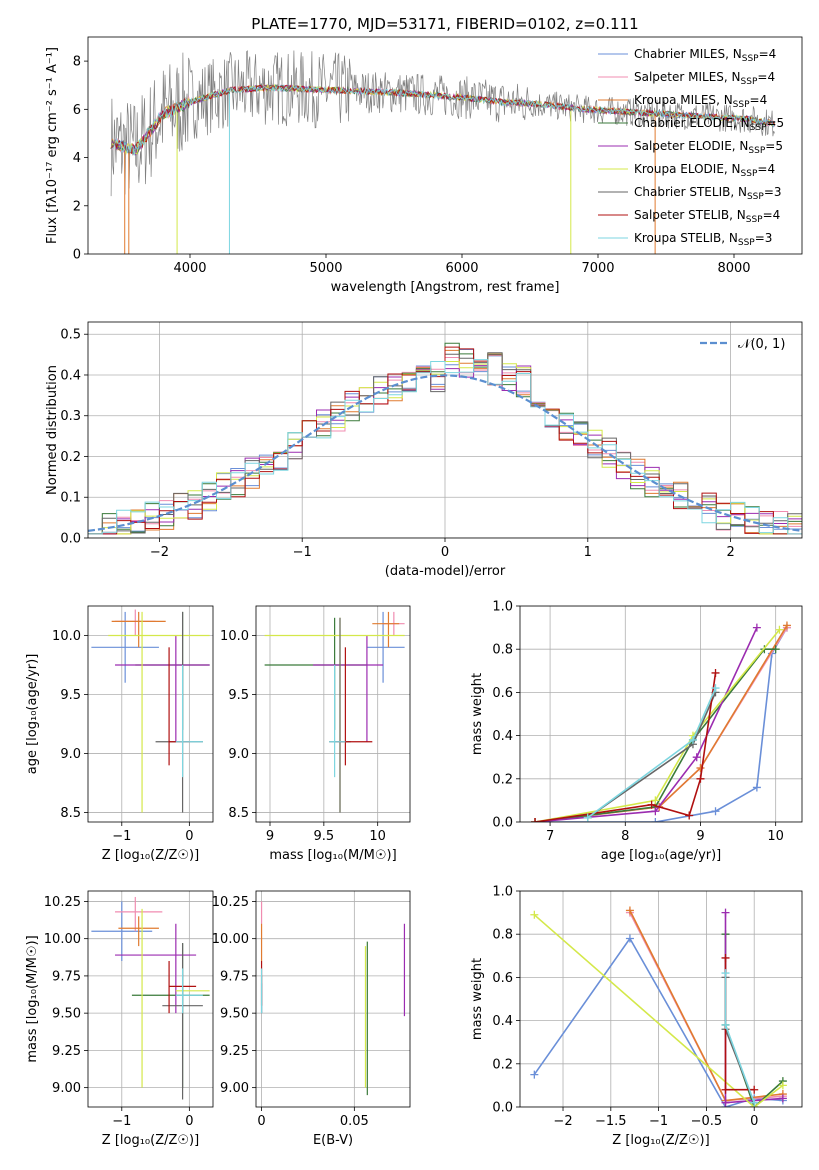 This screenshot has width=819, height=1170. What do you see at coordinates (52, 430) in the screenshot?
I see `y-axis-label: Normed distribution` at bounding box center [52, 430].